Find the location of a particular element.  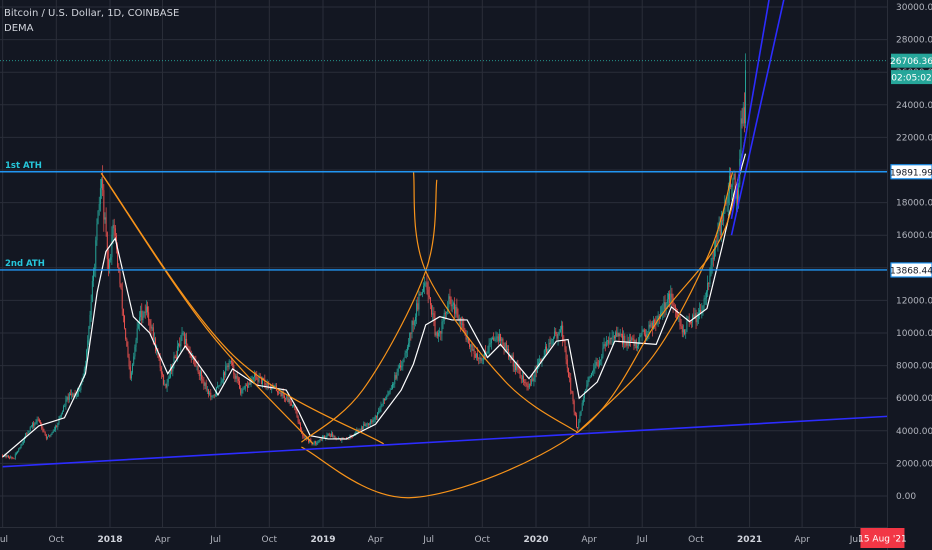

y-tick-label: 2000.00 is located at coordinates (914, 464).